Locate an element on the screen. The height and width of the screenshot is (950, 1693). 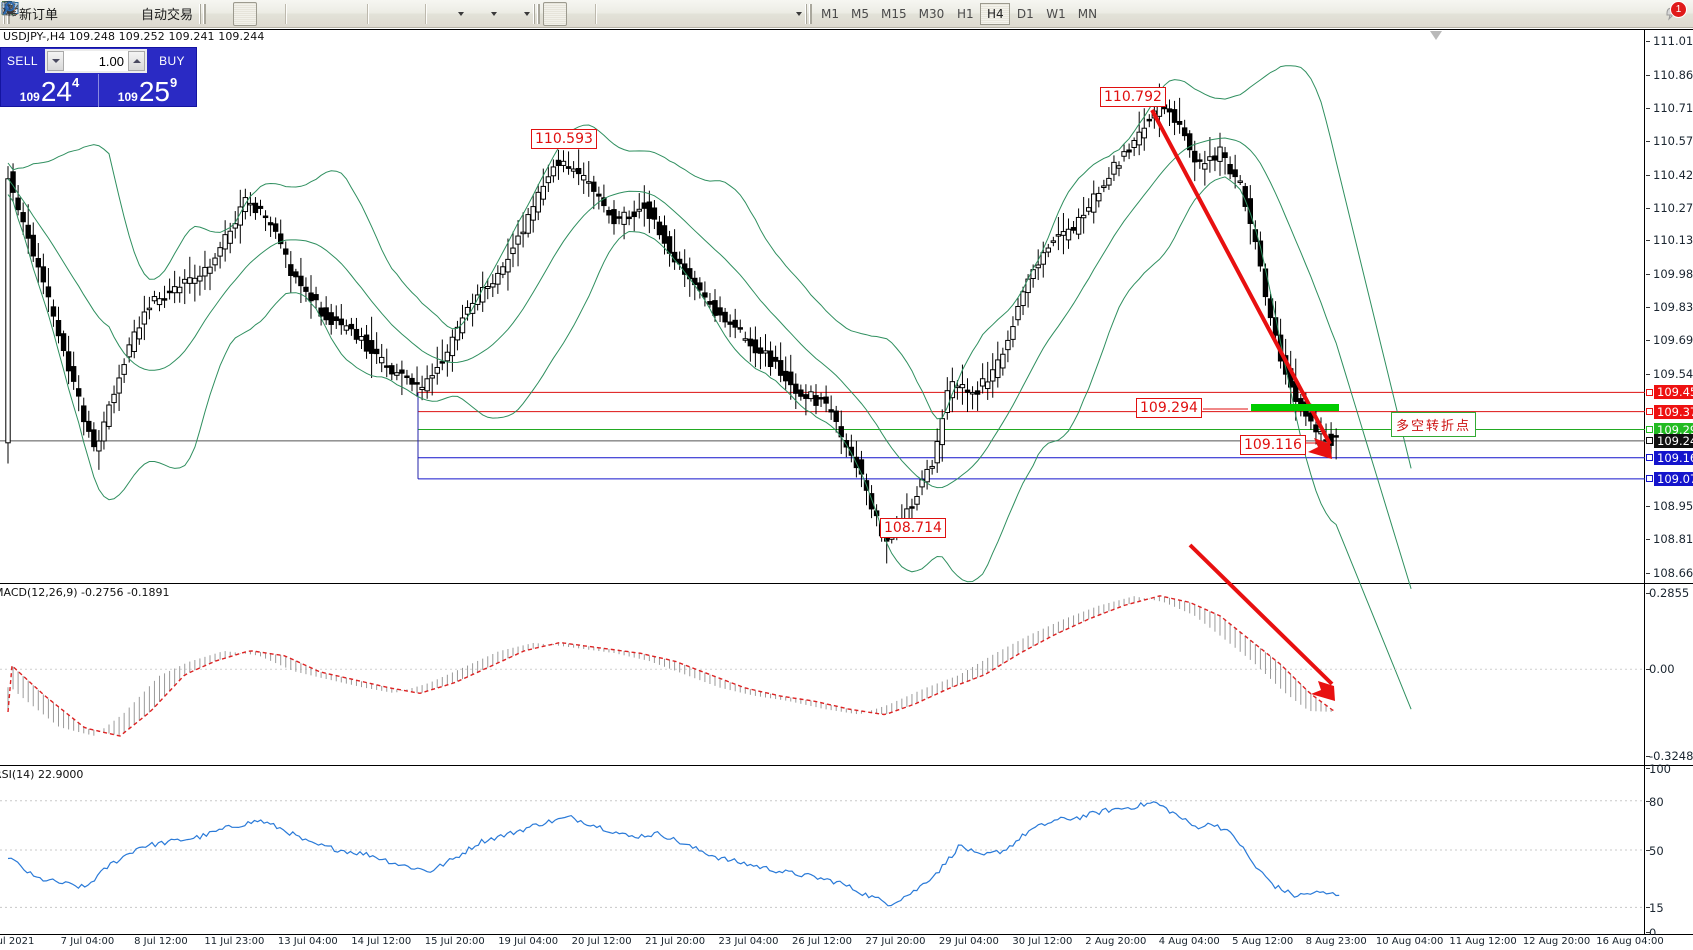
price-label: 109.690 is located at coordinates (1673, 339).